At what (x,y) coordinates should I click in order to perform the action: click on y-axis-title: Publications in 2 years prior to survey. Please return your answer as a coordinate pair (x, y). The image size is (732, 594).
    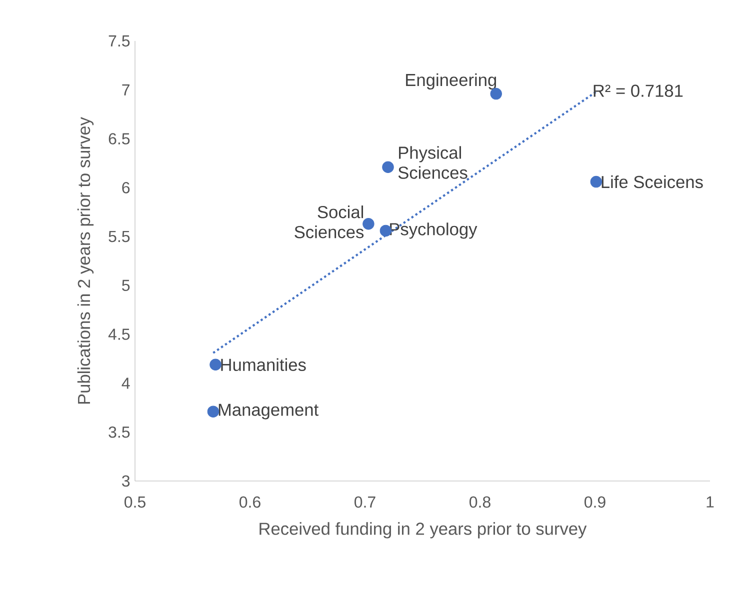
    Looking at the image, I should click on (85, 260).